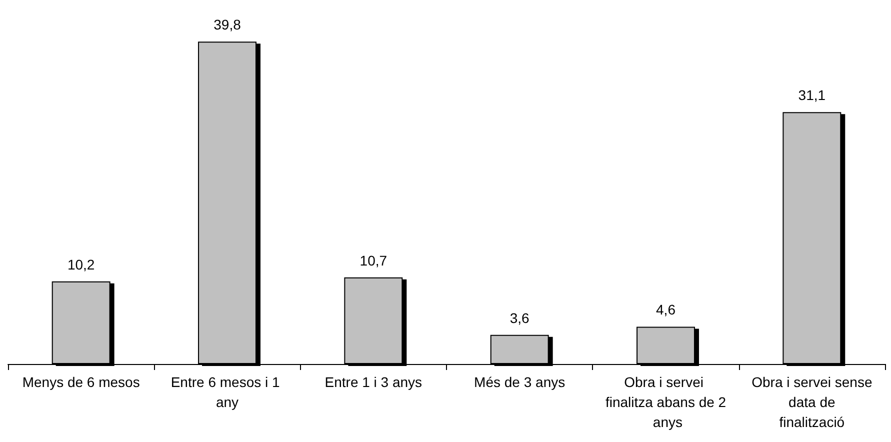  I want to click on data-label: 10,2, so click(81, 264).